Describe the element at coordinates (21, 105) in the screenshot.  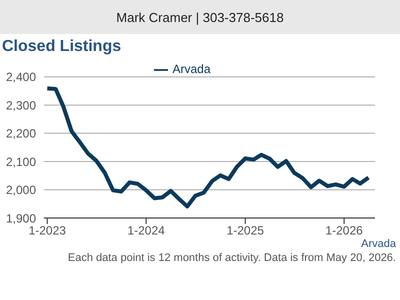
I see `y-tick-label: 2,300` at that location.